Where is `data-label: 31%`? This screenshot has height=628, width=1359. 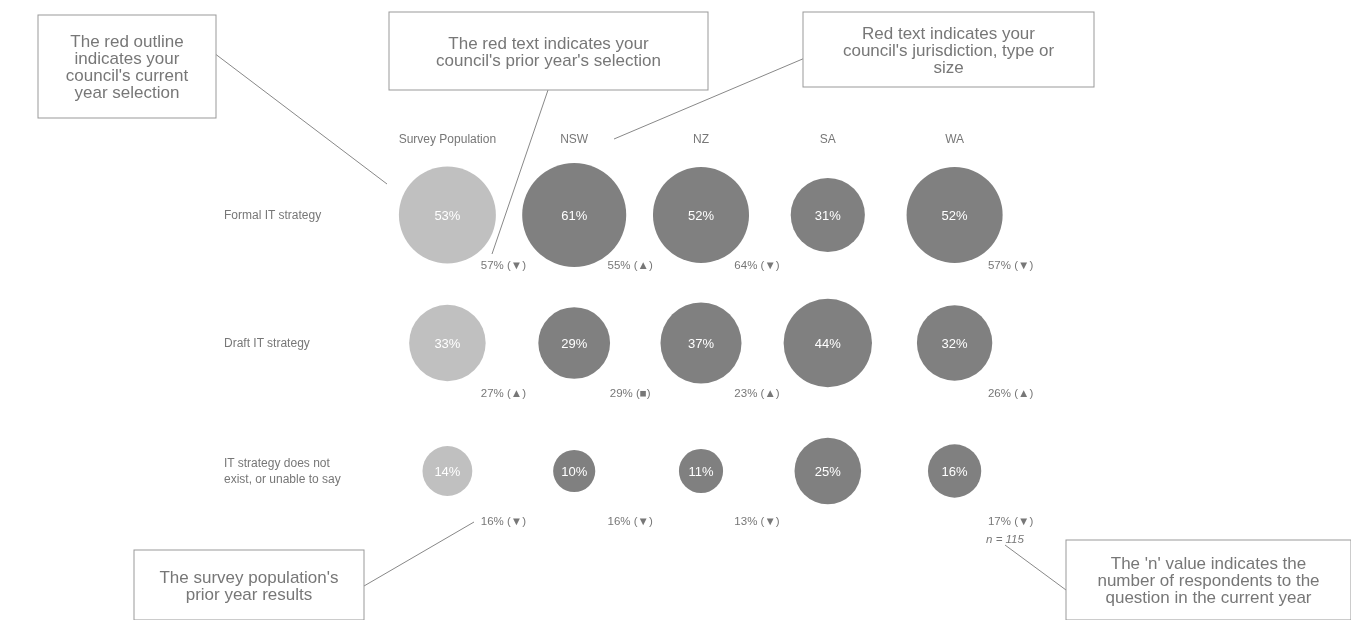 data-label: 31% is located at coordinates (828, 215).